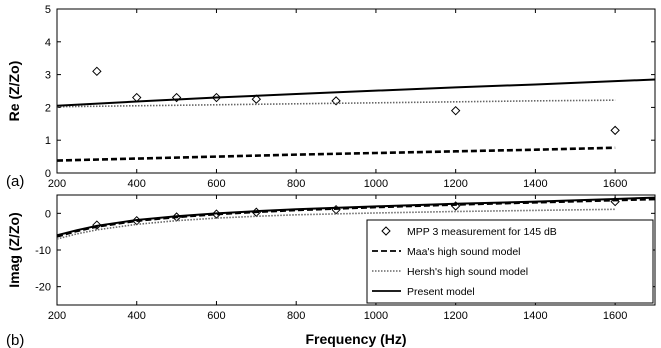 This screenshot has width=661, height=348. What do you see at coordinates (48, 141) in the screenshot?
I see `y-tick-label: 1` at bounding box center [48, 141].